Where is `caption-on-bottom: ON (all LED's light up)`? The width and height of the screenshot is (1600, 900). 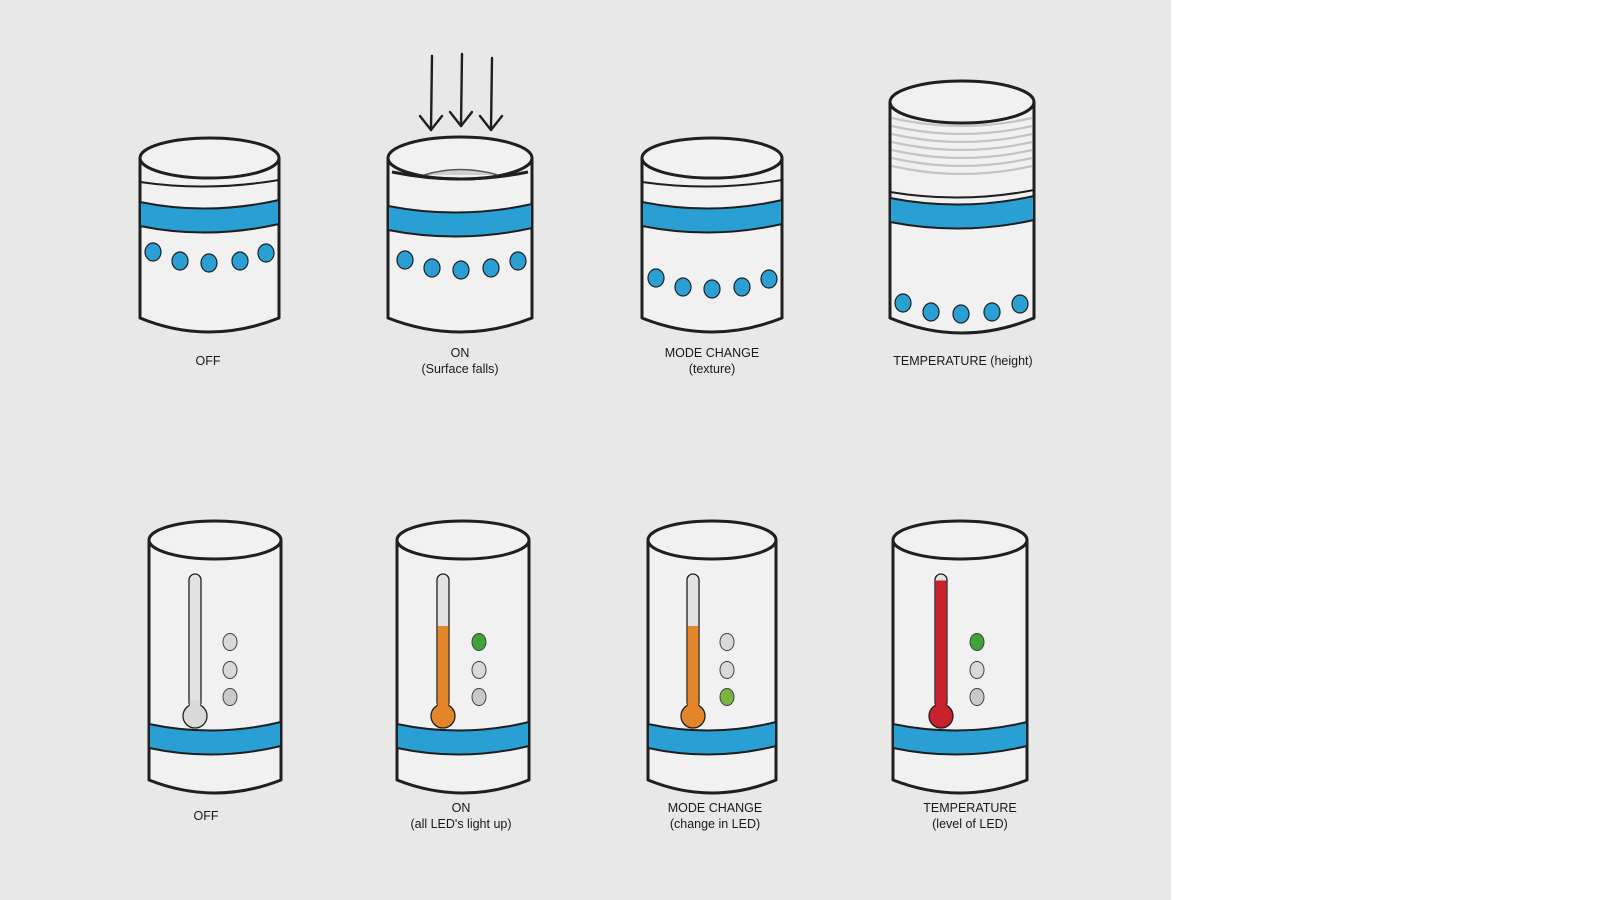
caption-on-bottom: ON (all LED's light up) is located at coordinates (461, 816).